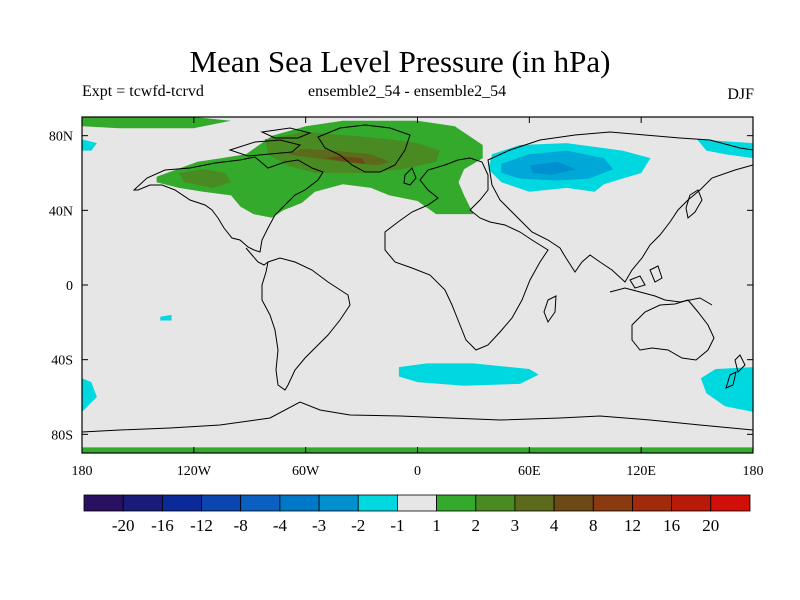 The image size is (800, 600). What do you see at coordinates (641, 471) in the screenshot?
I see `x-tick-label: 120E` at bounding box center [641, 471].